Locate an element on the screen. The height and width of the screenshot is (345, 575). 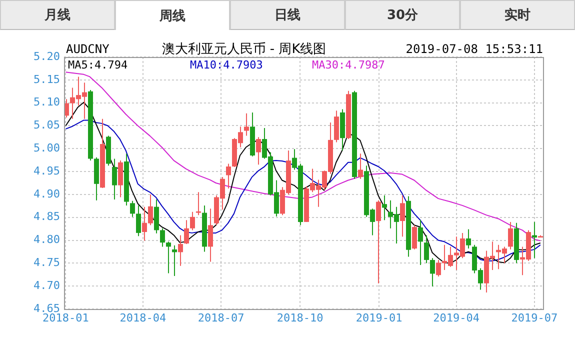
chart-subtitle: AUDCNY is located at coordinates (88, 49).